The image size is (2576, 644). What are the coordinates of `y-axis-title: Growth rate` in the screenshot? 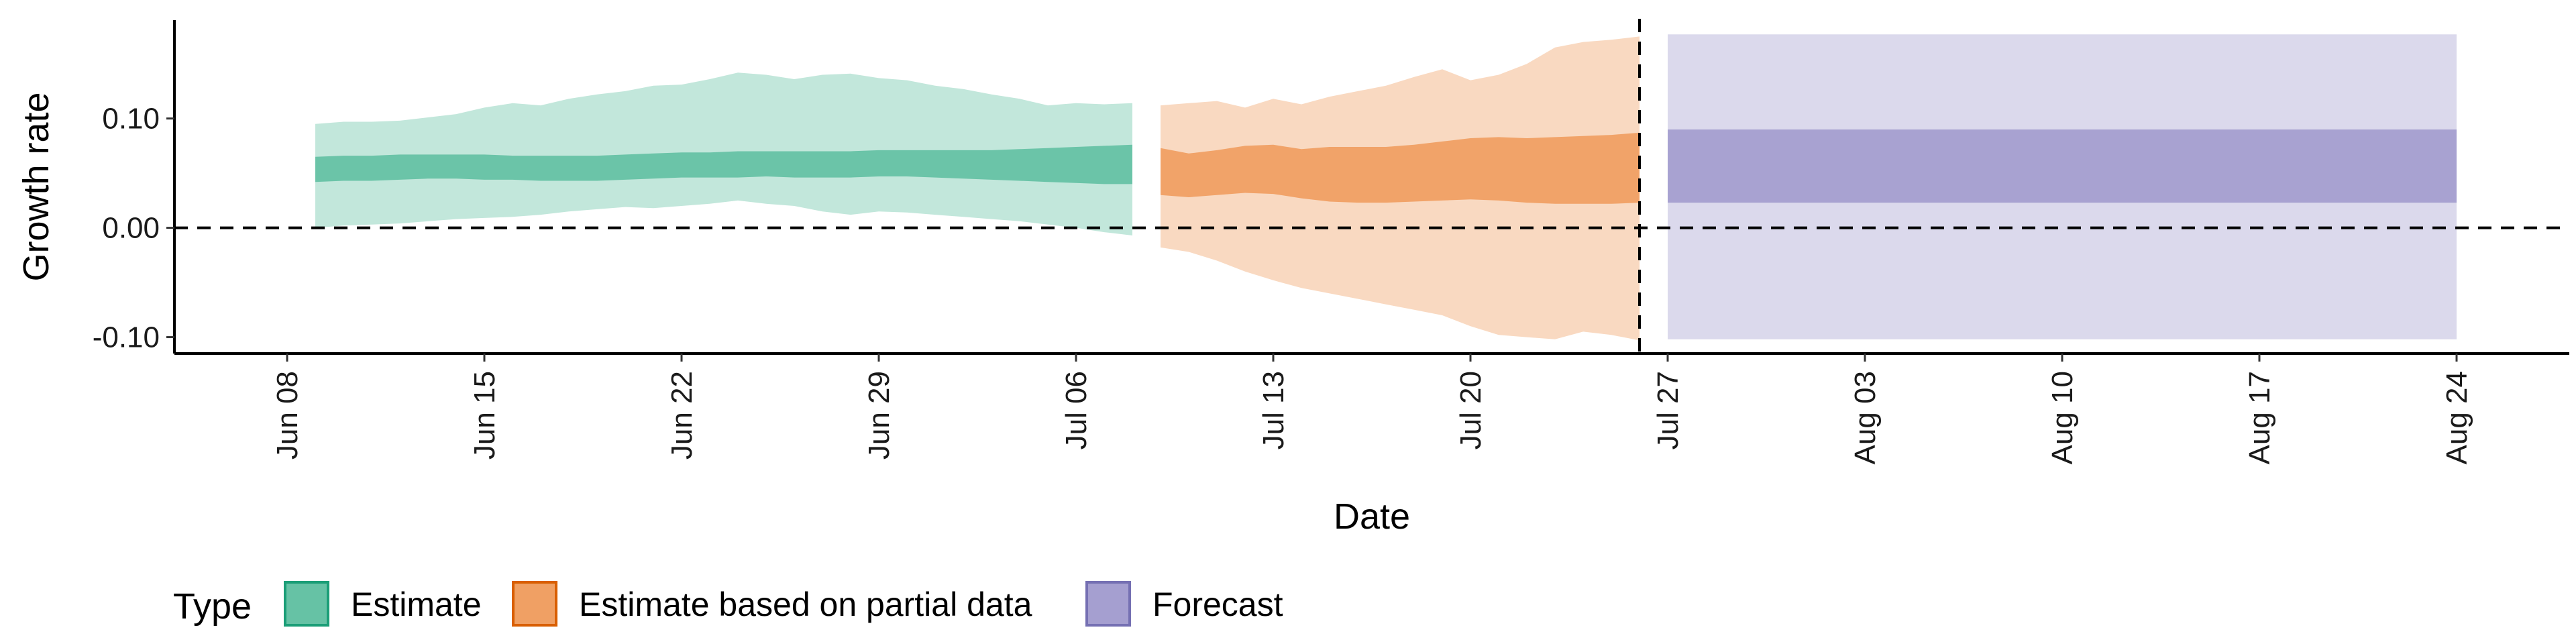 It's located at (36, 186).